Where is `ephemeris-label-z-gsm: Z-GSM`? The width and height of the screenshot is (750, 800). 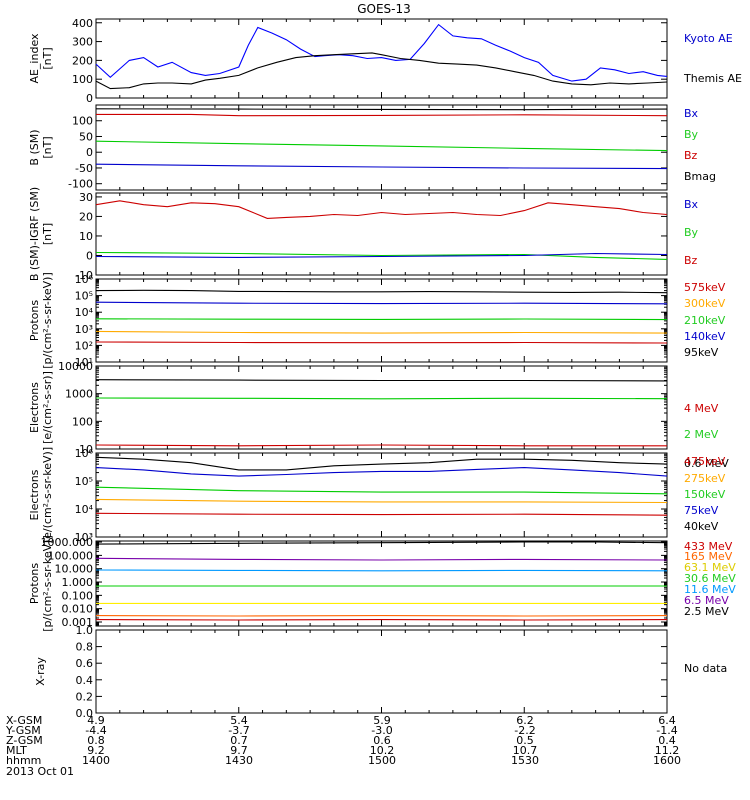
ephemeris-label-z-gsm: Z-GSM is located at coordinates (24, 740).